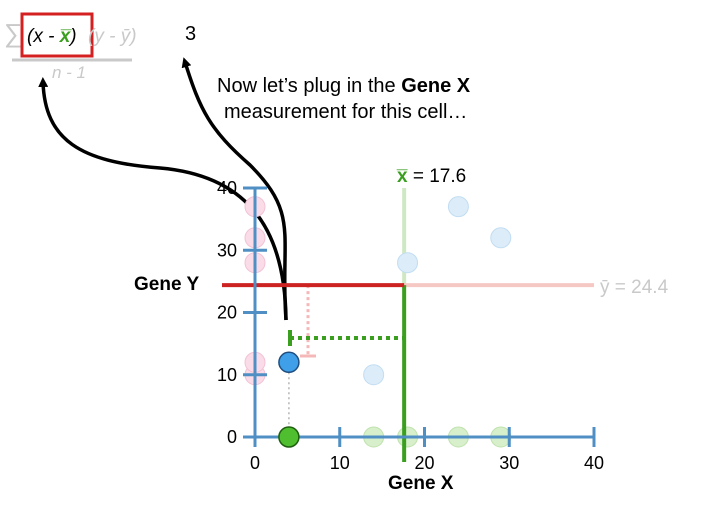 This screenshot has width=724, height=511. What do you see at coordinates (437, 176) in the screenshot?
I see `mean-x-value: = 17.6` at bounding box center [437, 176].